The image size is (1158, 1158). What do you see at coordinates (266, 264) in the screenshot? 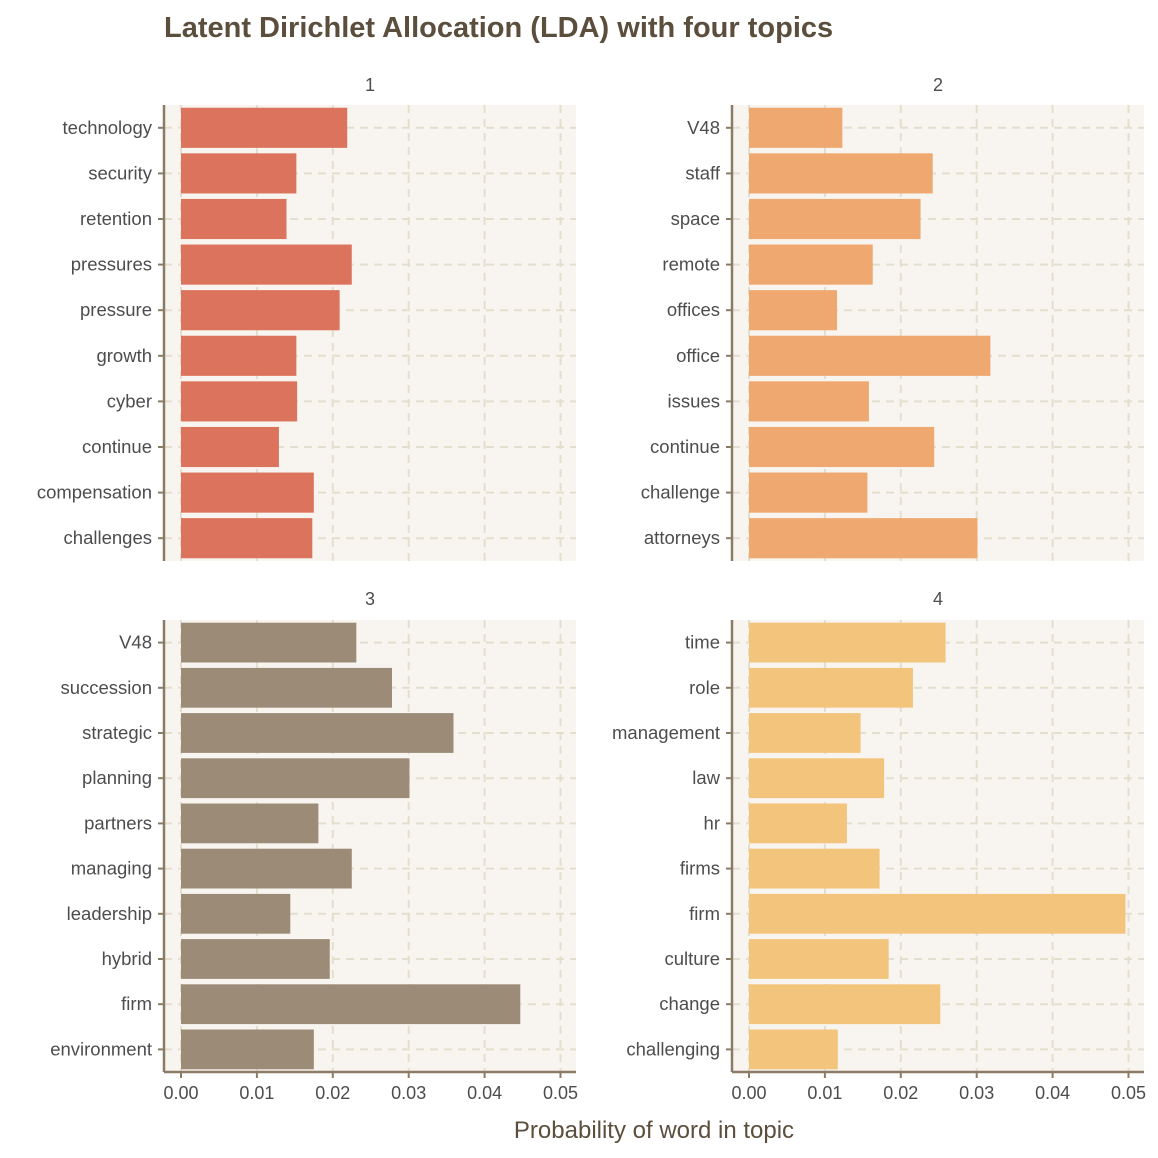
I see `bar-pressures` at bounding box center [266, 264].